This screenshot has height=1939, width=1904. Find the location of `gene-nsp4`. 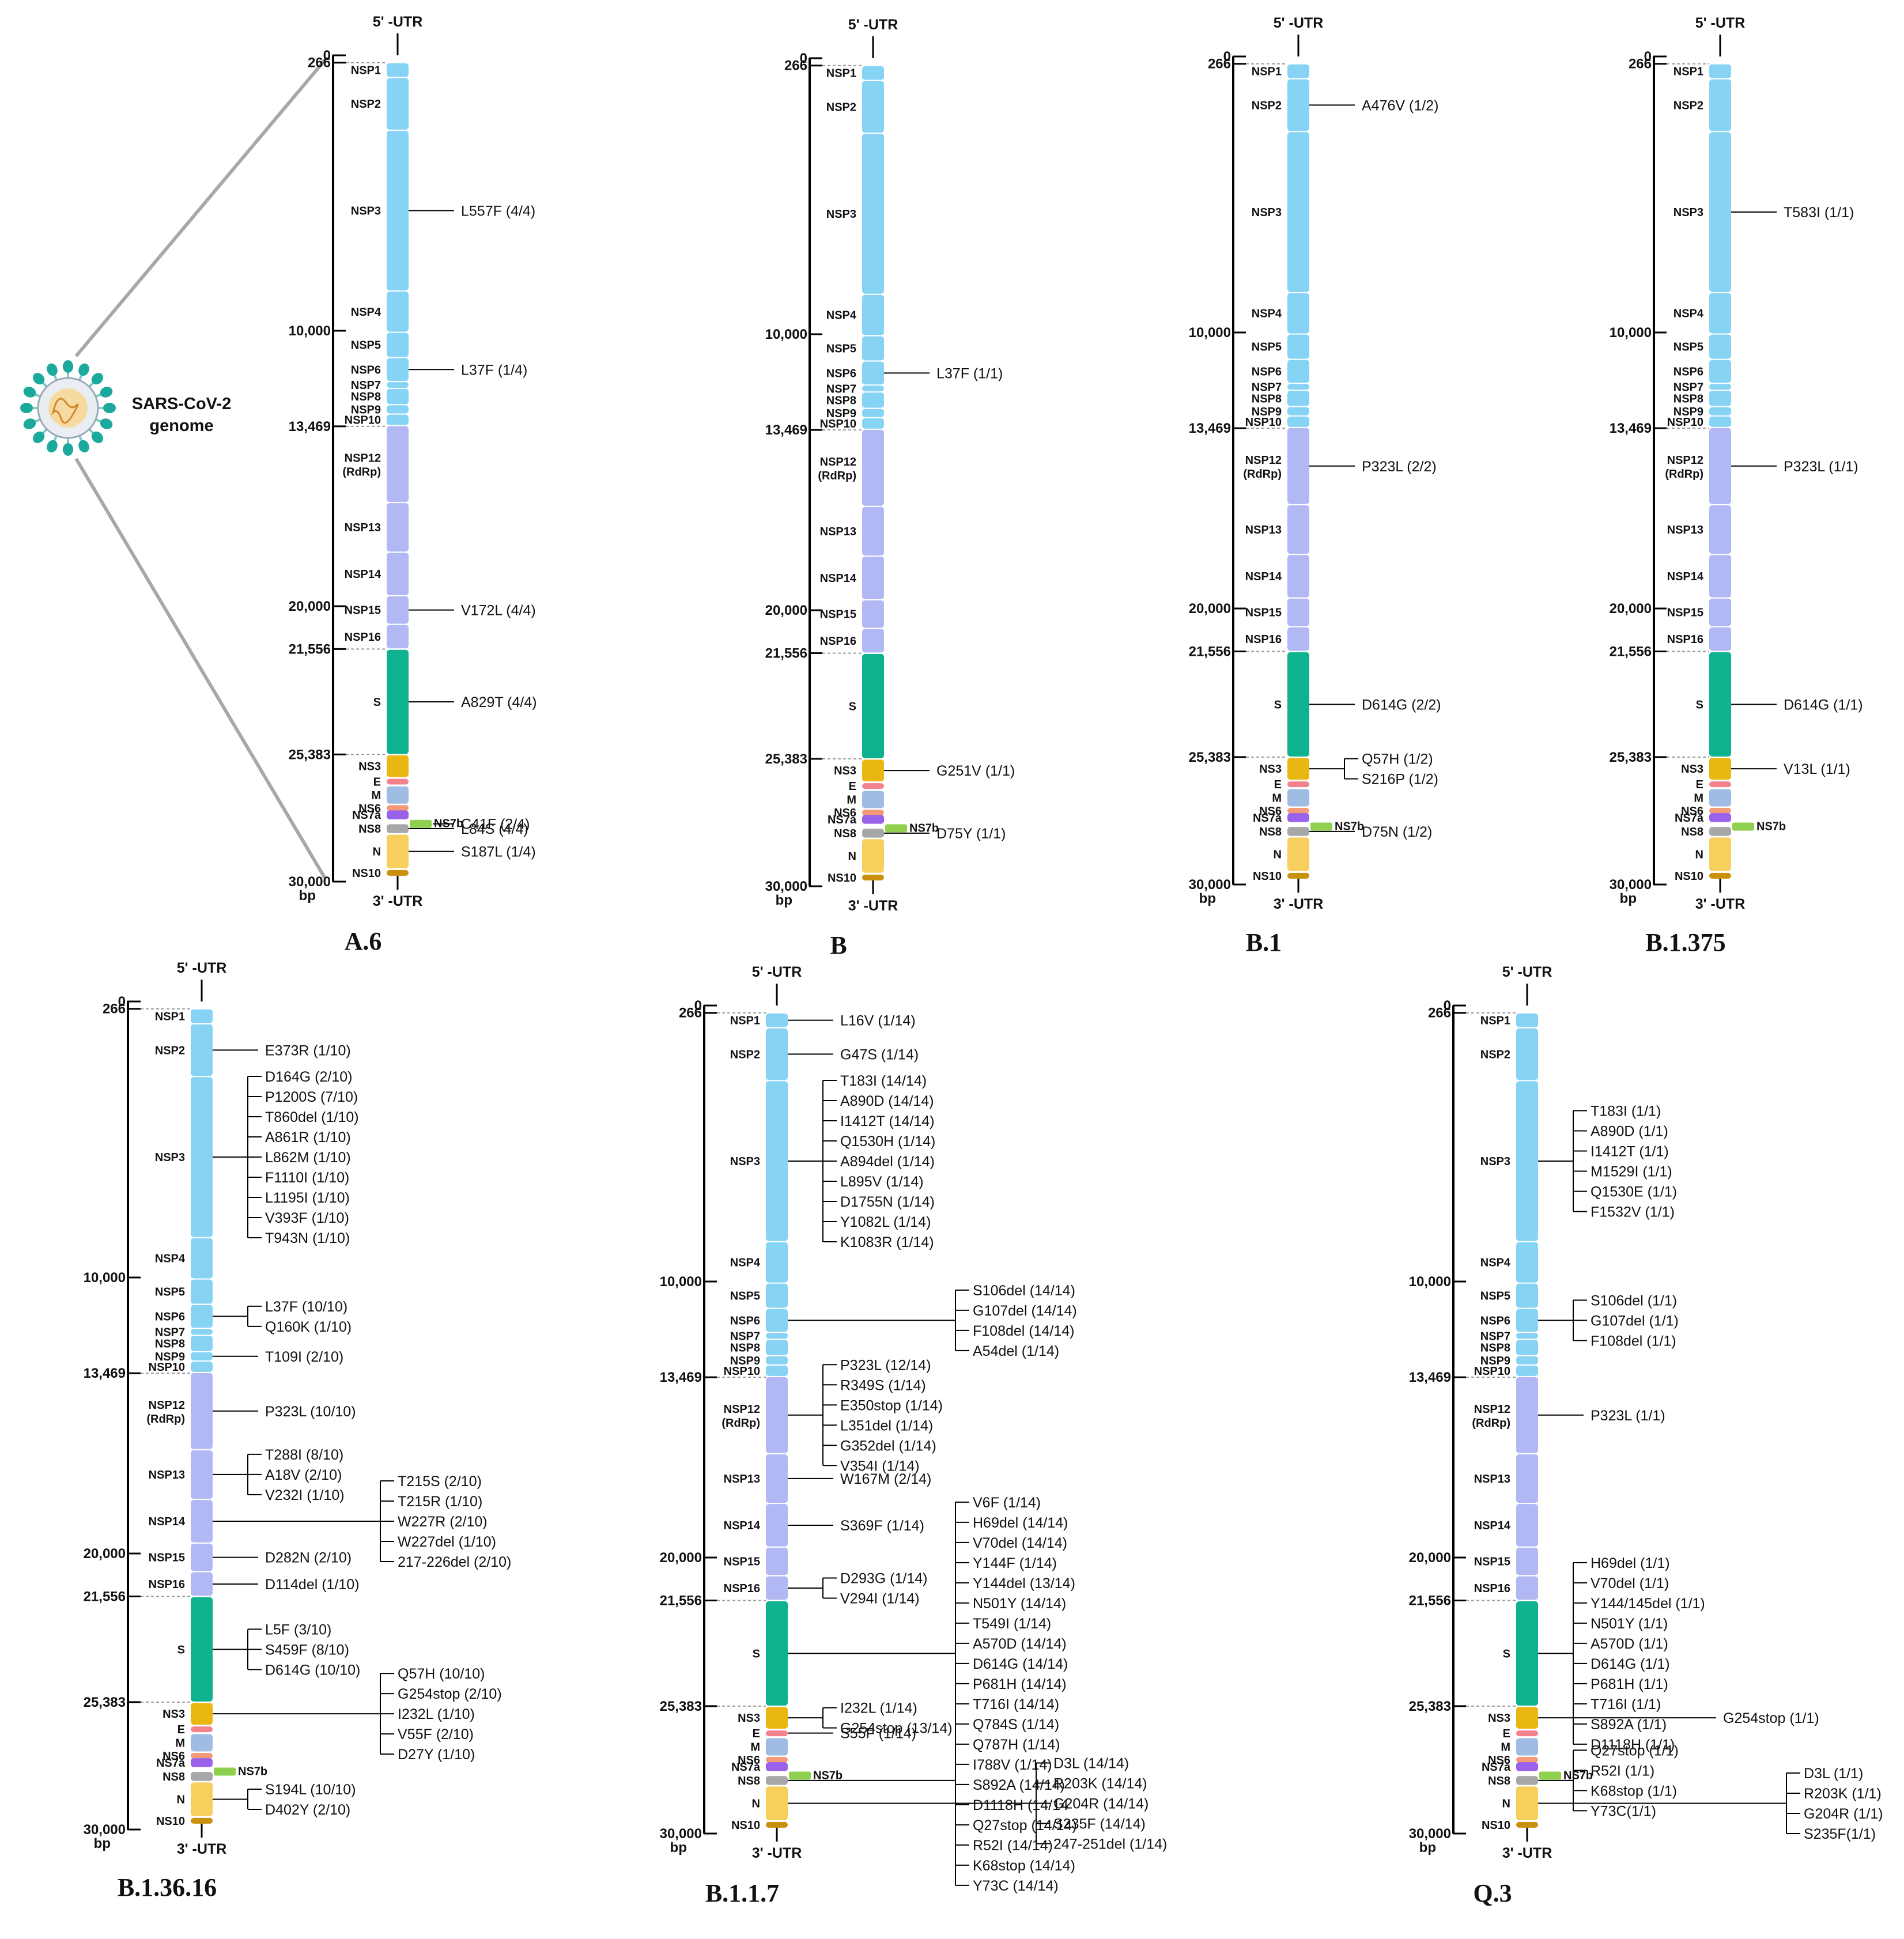

gene-nsp4 is located at coordinates (1298, 313).